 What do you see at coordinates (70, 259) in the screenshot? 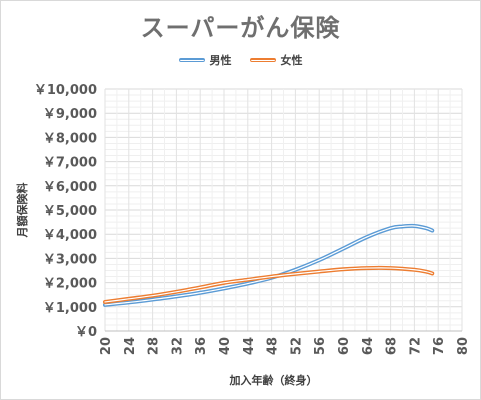
I see `y-tick-label: ￥3,000` at bounding box center [70, 259].